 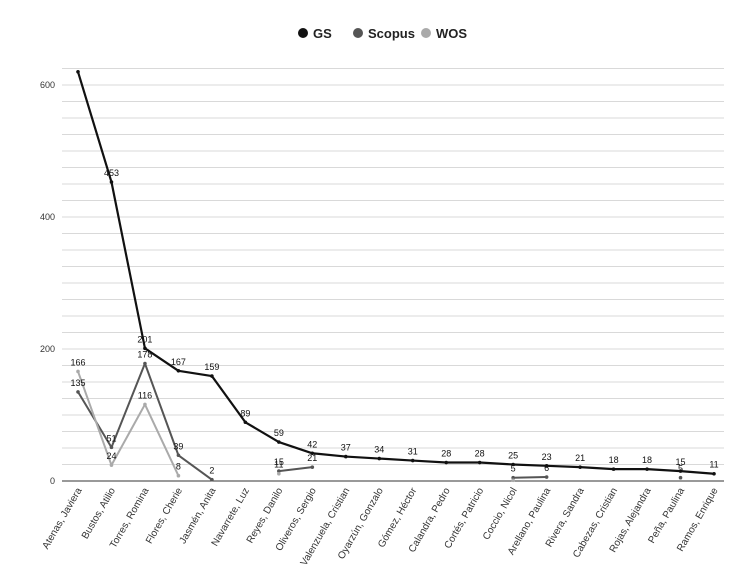 What do you see at coordinates (178, 446) in the screenshot?
I see `data-label-scopus: 39` at bounding box center [178, 446].